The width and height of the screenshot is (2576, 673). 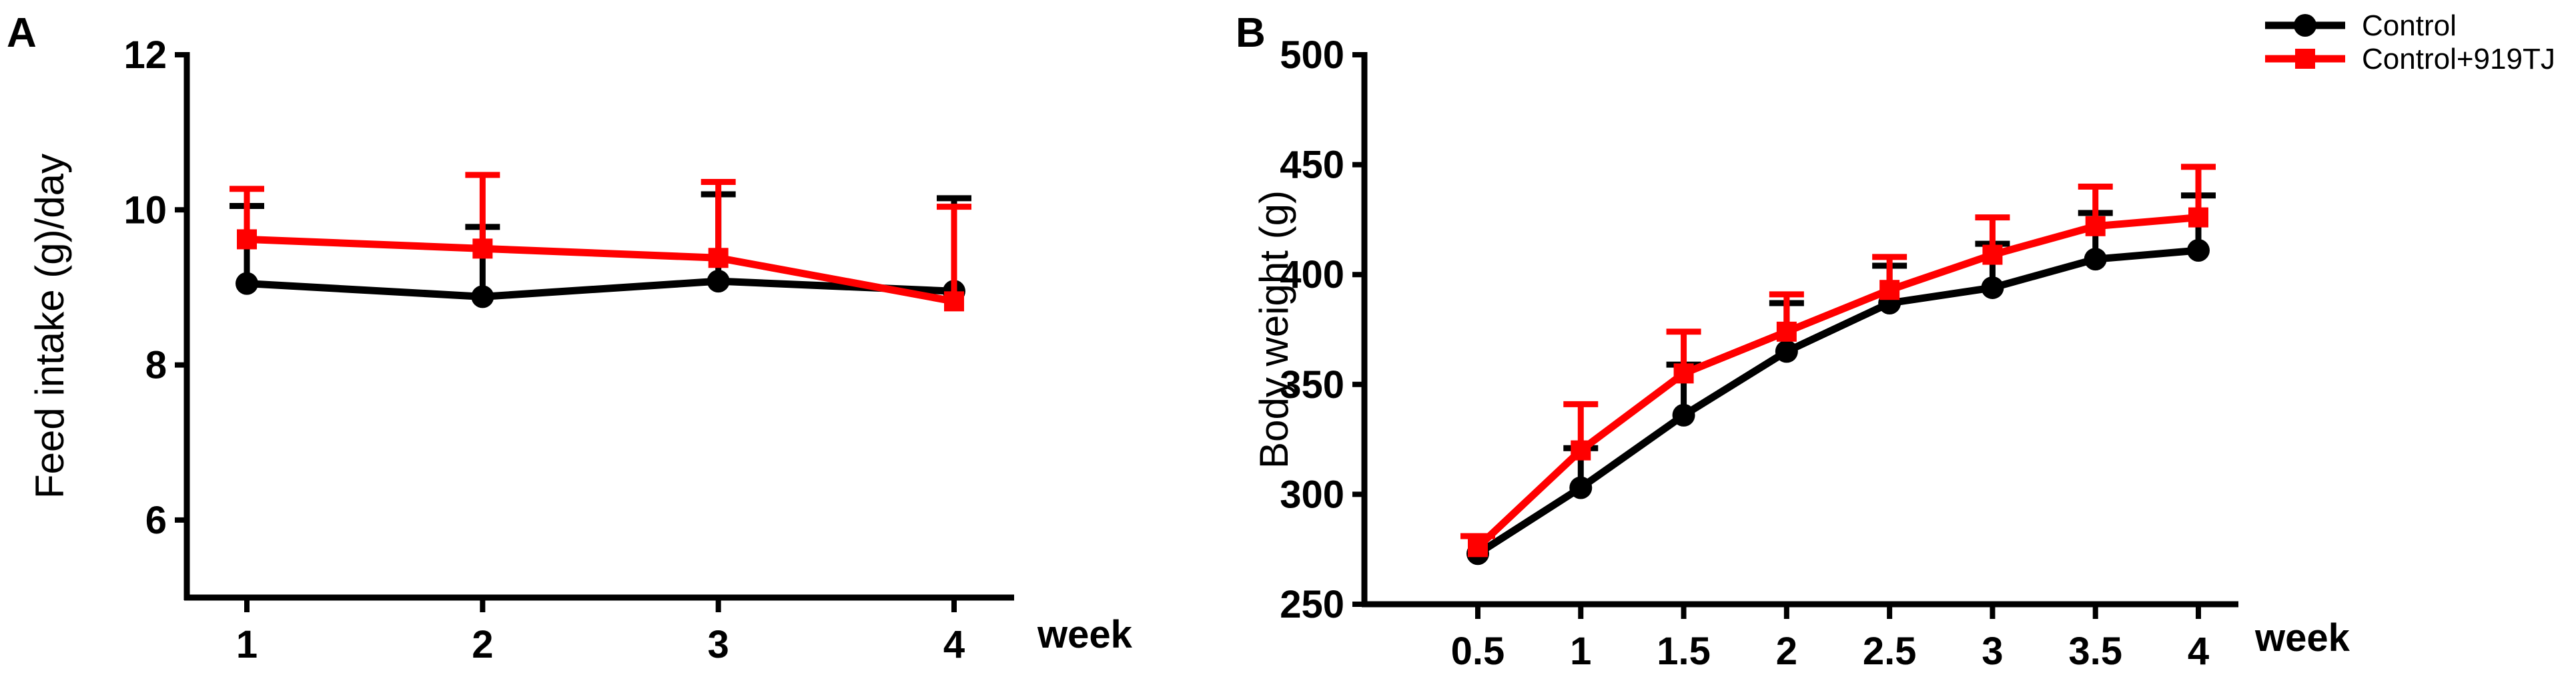 What do you see at coordinates (156, 365) in the screenshot?
I see `y-tick-label: 8` at bounding box center [156, 365].